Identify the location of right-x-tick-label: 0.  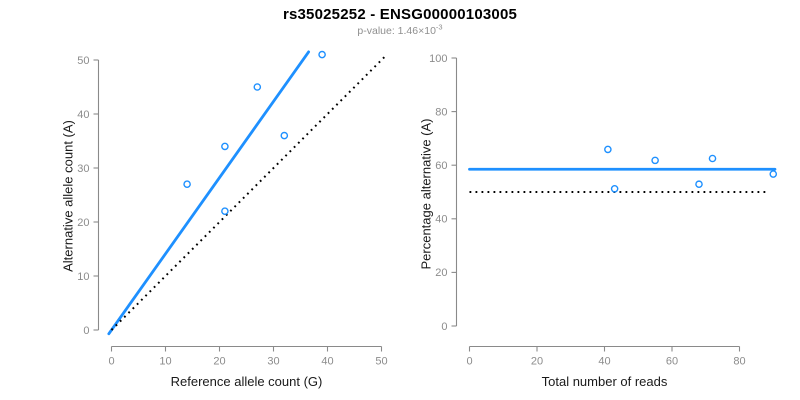
(469, 362).